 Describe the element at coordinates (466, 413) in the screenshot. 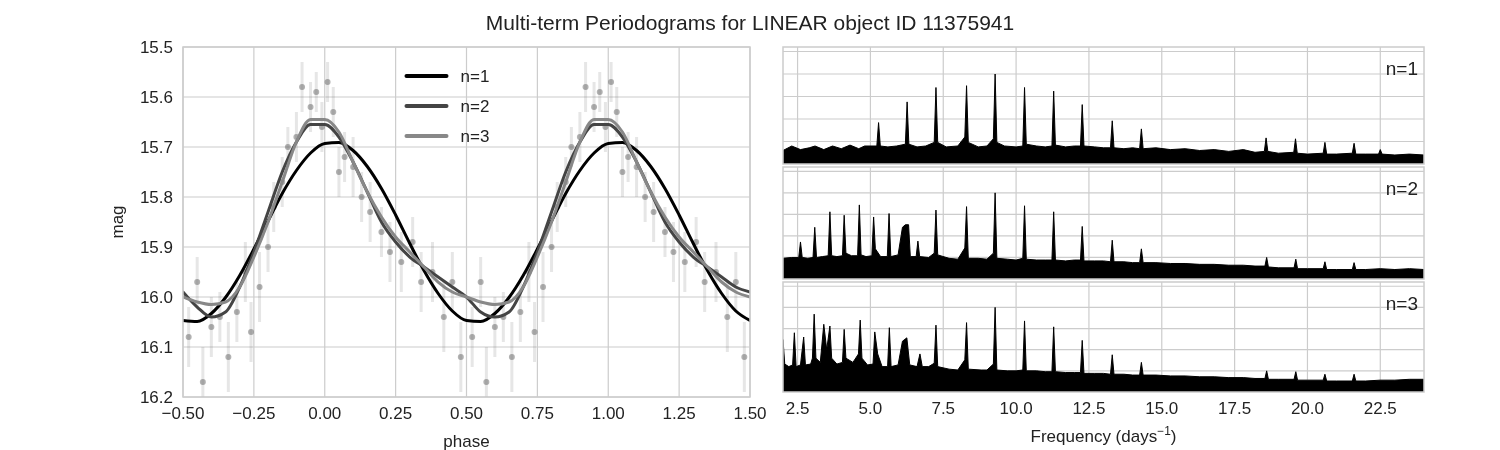

I see `x-tick-label: 0.50` at that location.